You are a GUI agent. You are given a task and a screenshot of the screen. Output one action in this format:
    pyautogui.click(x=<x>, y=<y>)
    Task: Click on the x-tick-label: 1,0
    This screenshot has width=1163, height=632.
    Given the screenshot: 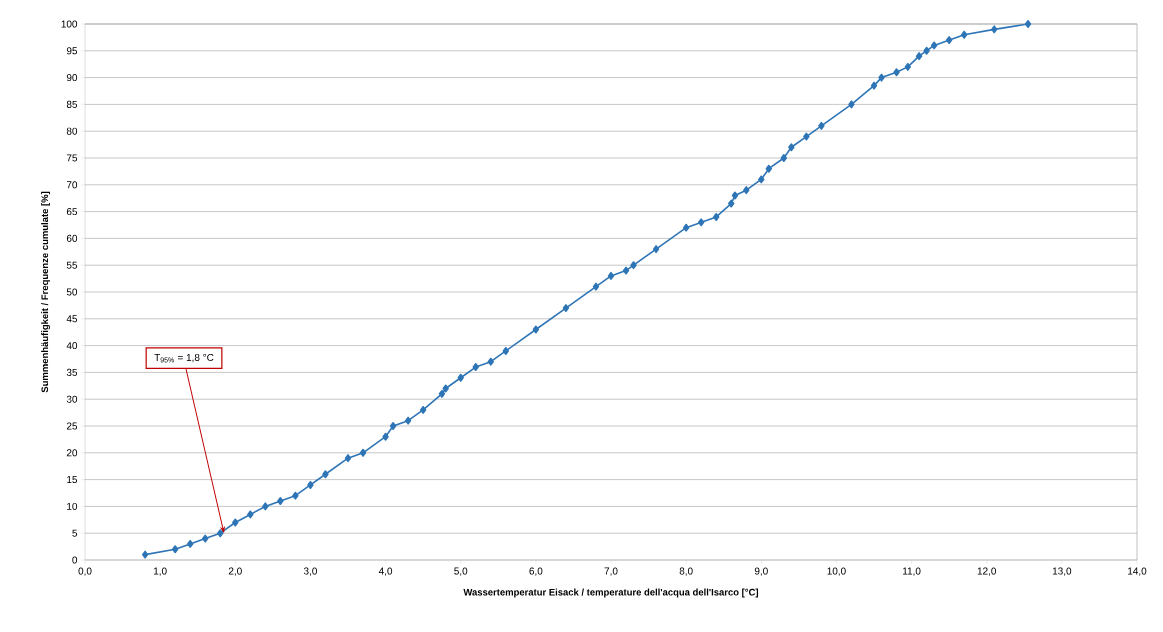 What is the action you would take?
    pyautogui.click(x=160, y=571)
    